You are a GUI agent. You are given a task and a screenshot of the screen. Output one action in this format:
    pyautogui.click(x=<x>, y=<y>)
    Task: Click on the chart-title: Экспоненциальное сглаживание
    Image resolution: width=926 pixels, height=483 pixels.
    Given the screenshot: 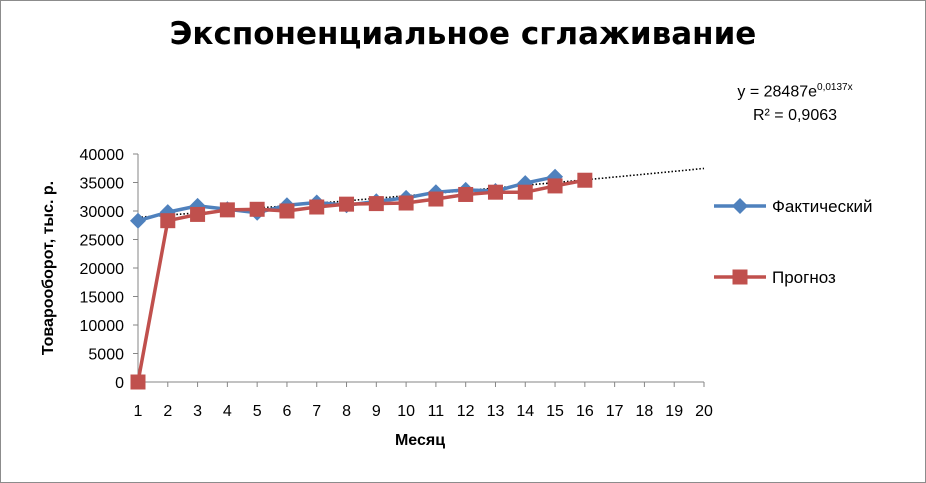 What is the action you would take?
    pyautogui.click(x=463, y=34)
    